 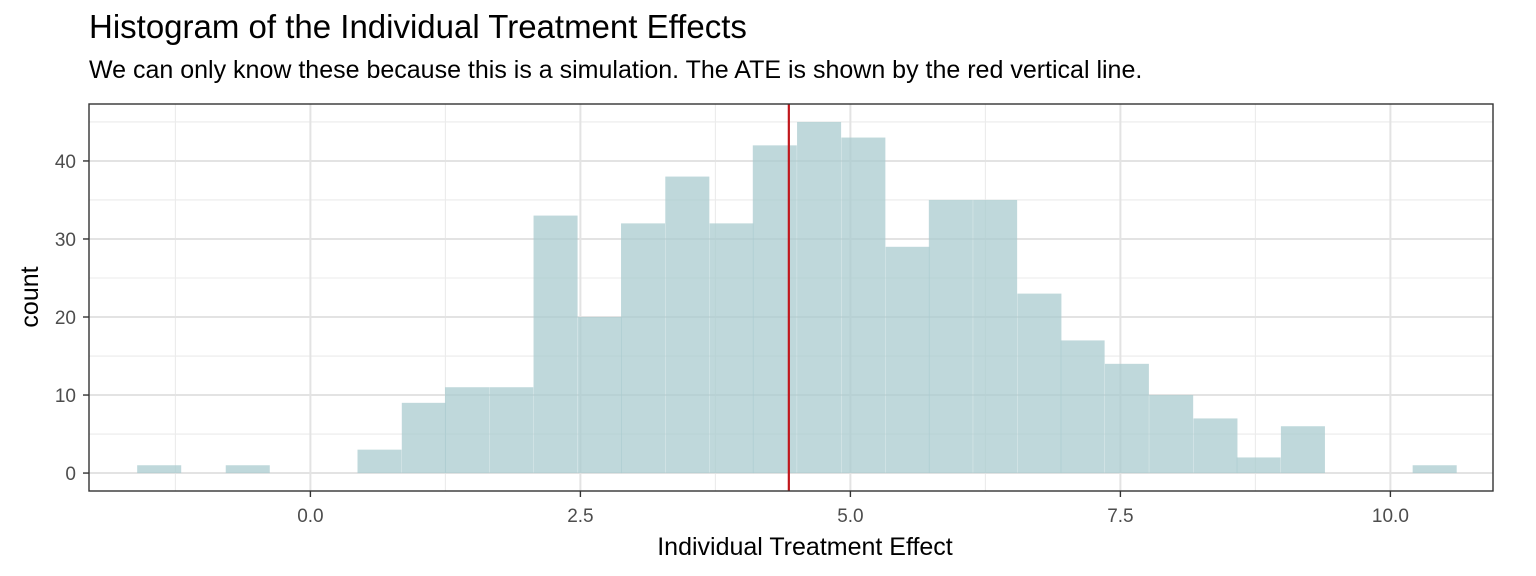 What do you see at coordinates (65, 396) in the screenshot?
I see `y-tick-label: 10` at bounding box center [65, 396].